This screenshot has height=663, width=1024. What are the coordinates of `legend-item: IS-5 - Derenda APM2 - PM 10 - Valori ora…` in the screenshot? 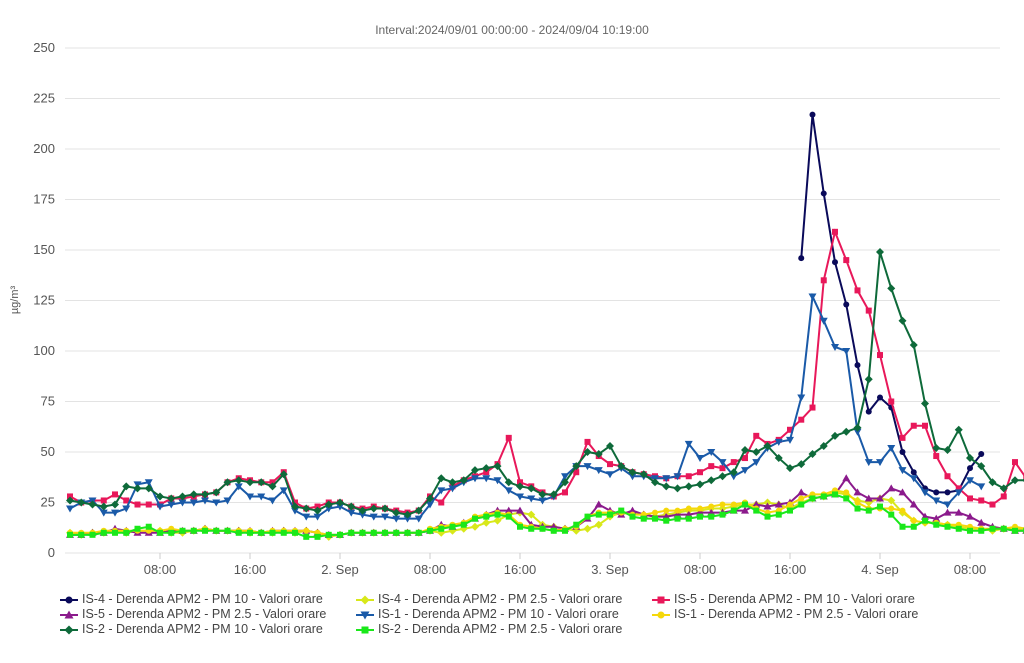 It's located at (800, 599).